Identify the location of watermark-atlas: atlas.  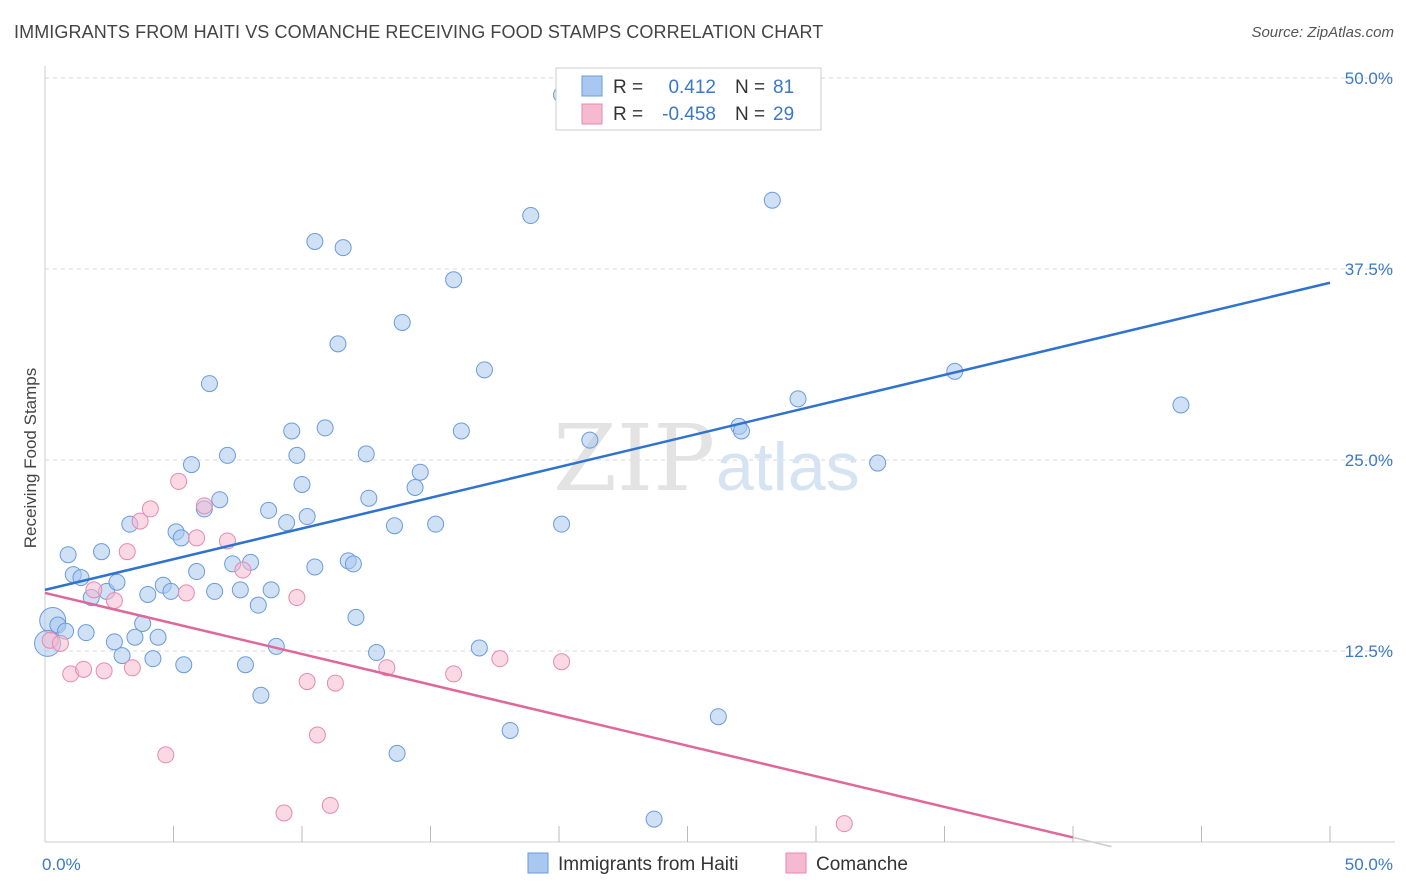
(788, 467).